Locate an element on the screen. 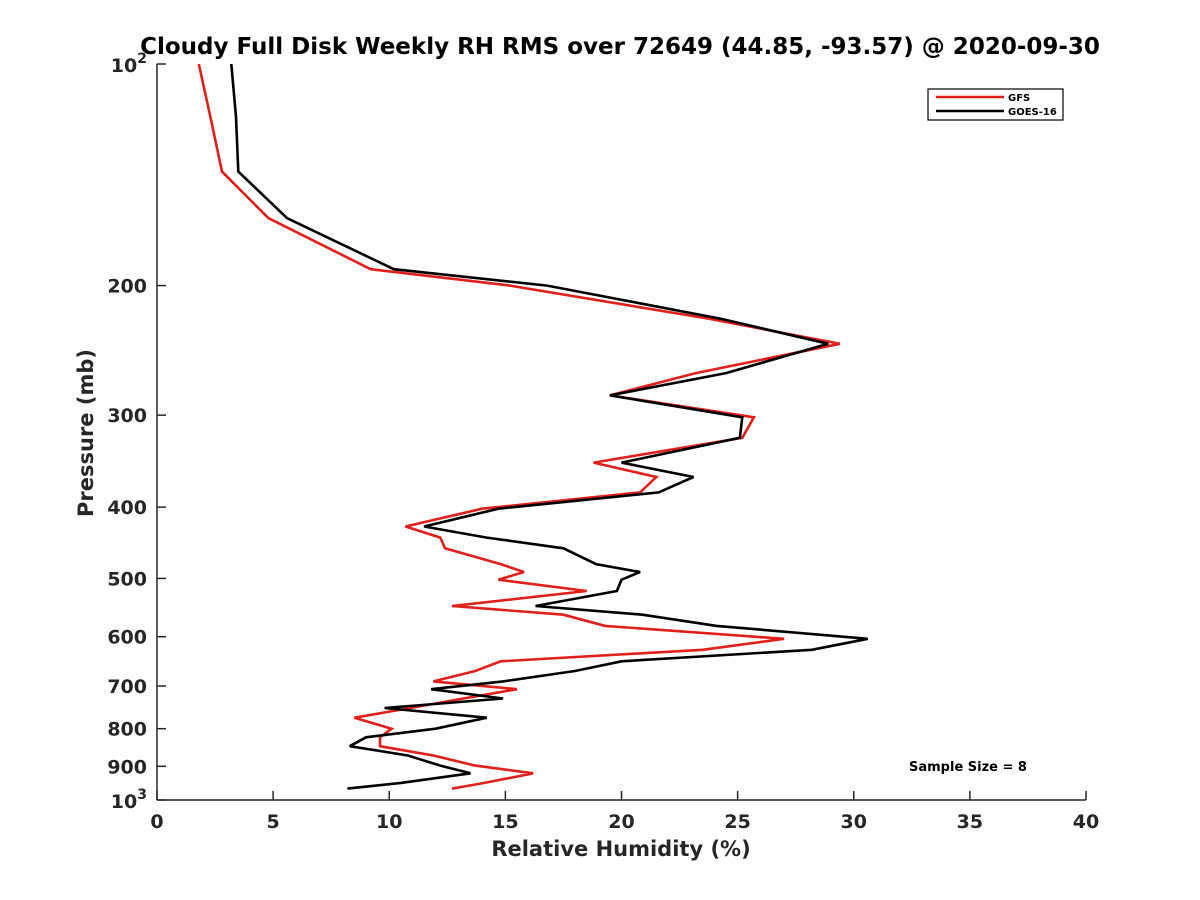  y-tick-label-exponent: 3 is located at coordinates (142, 795).